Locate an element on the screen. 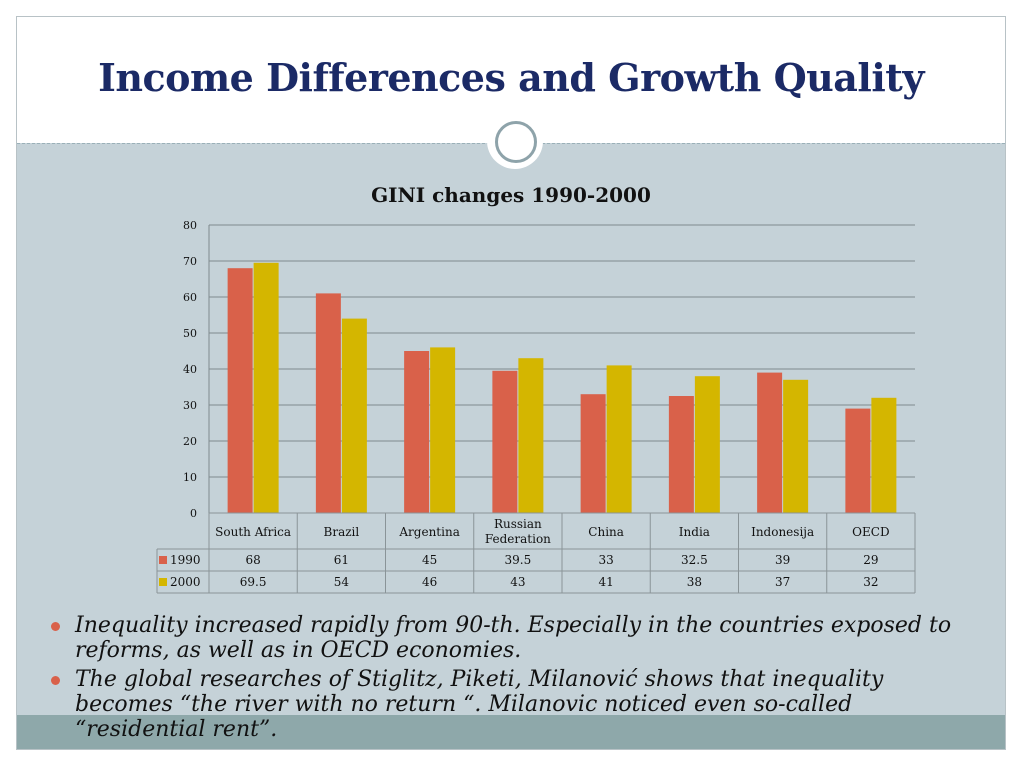 Image resolution: width=1024 pixels, height=768 pixels. data-label: 32 is located at coordinates (870, 582).